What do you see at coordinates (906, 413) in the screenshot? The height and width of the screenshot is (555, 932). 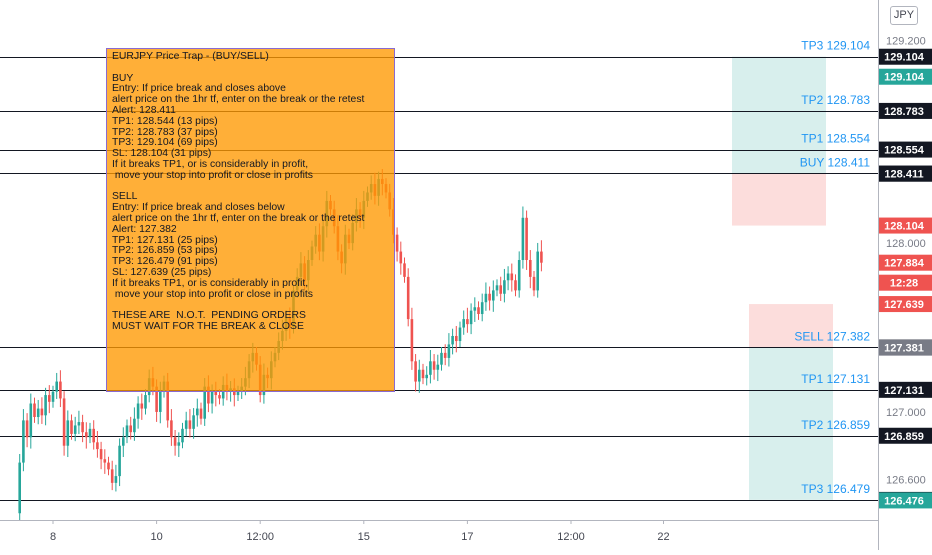 I see `y-tick-label: 127.000` at bounding box center [906, 413].